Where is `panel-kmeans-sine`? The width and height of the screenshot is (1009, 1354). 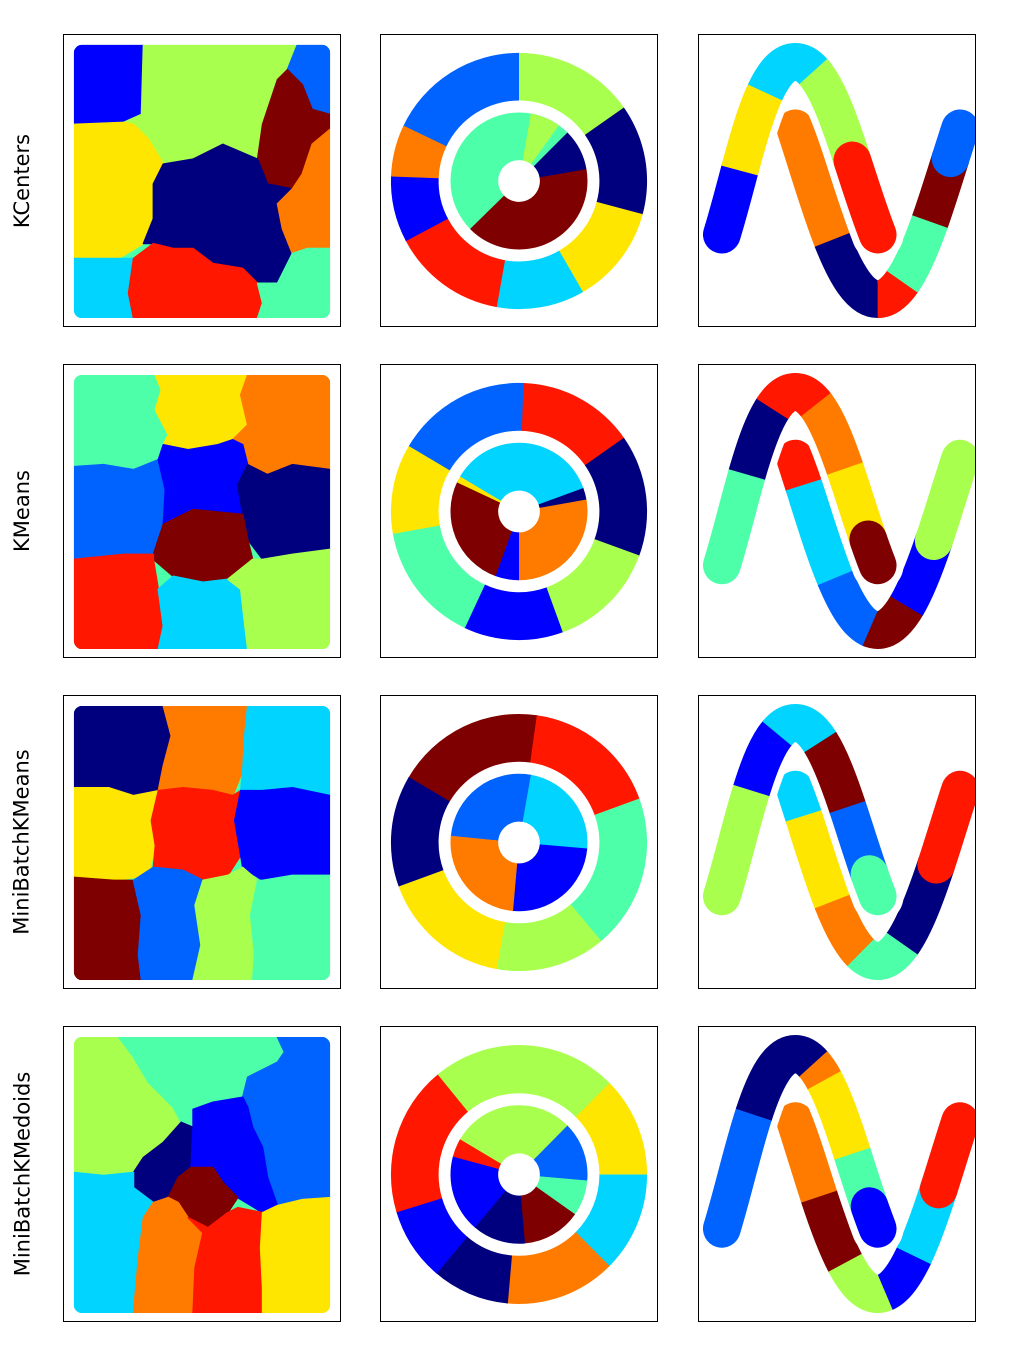 panel-kmeans-sine is located at coordinates (837, 511).